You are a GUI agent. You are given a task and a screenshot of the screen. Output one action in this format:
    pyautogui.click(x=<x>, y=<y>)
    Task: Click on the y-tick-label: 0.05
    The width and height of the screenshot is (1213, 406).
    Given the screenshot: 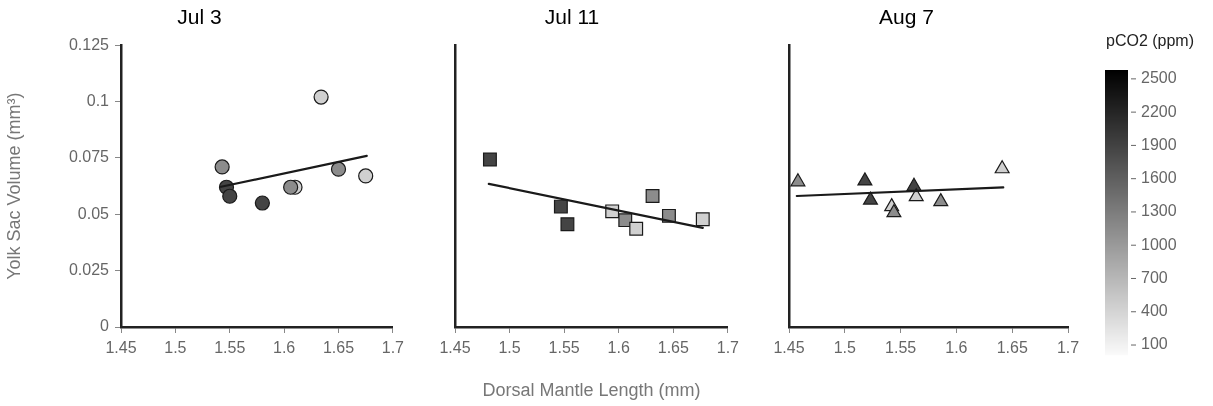 What is the action you would take?
    pyautogui.click(x=93, y=213)
    